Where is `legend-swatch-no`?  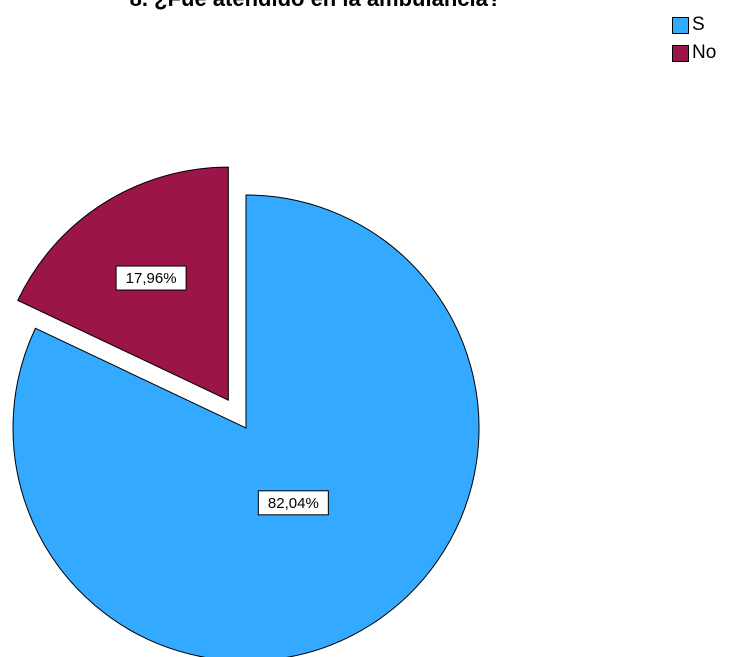 legend-swatch-no is located at coordinates (680, 53).